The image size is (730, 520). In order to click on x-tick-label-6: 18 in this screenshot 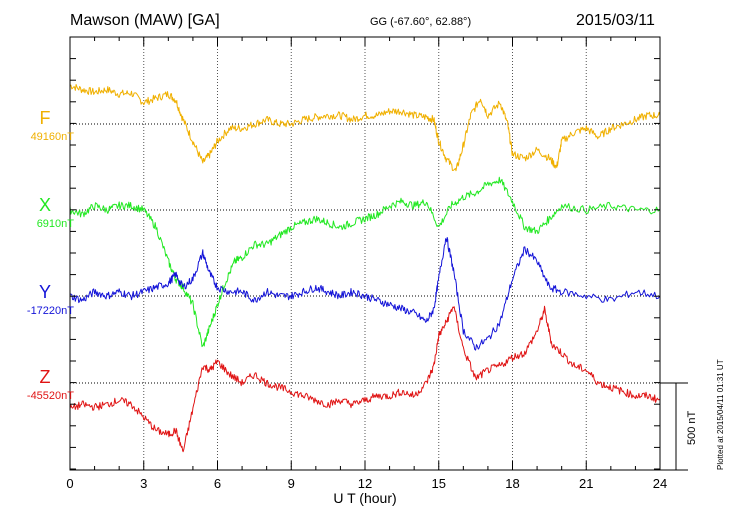, I will do `click(512, 483)`.